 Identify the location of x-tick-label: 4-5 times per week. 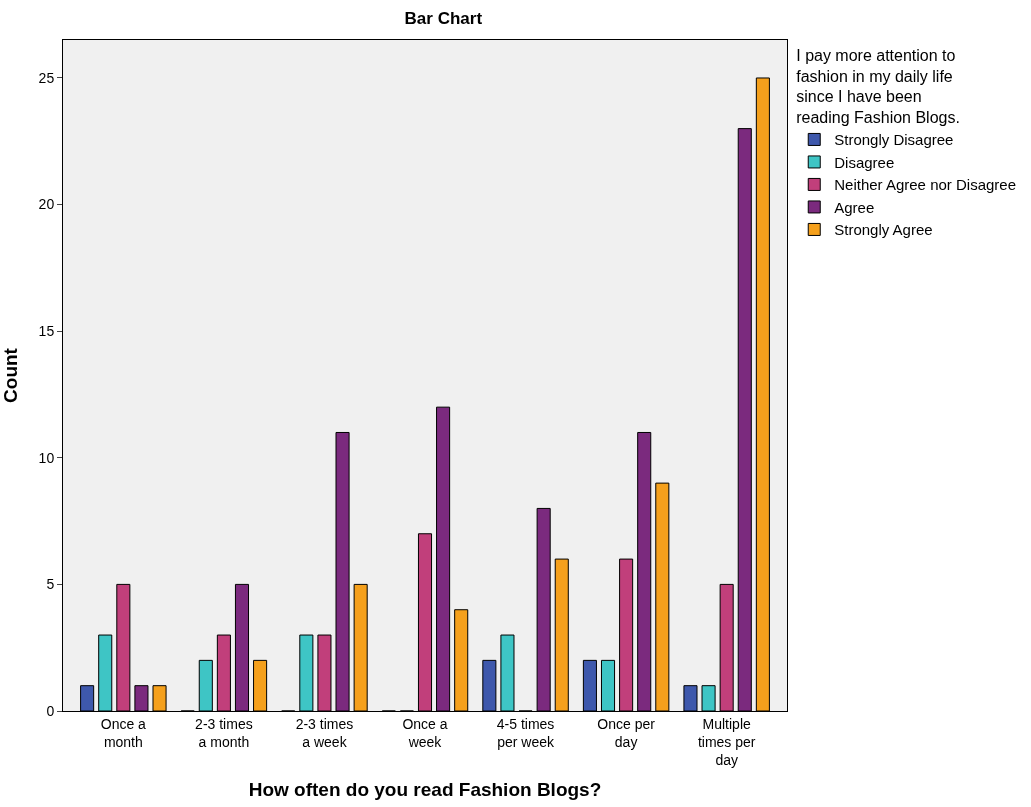
(525, 732).